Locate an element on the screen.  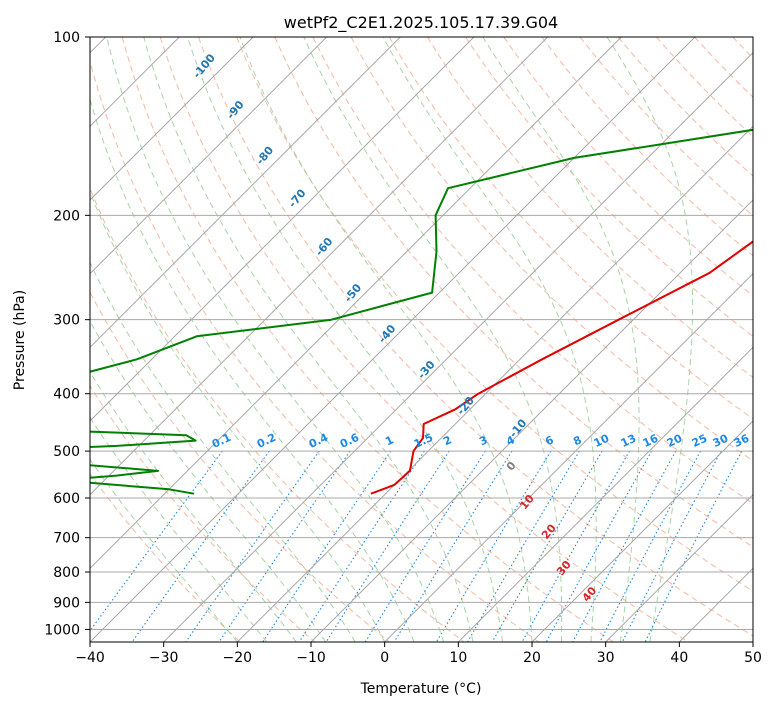
mixing-ratio-label: 25 is located at coordinates (699, 441).